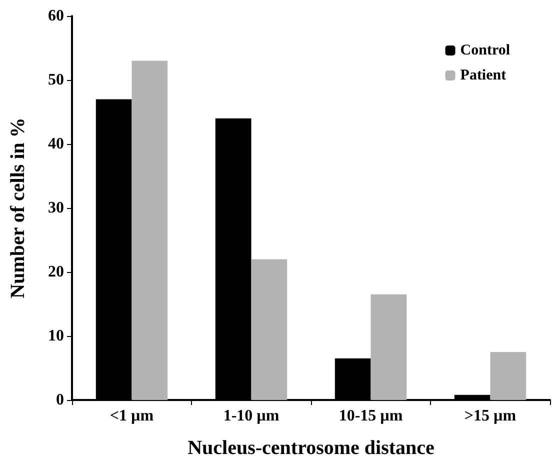 The image size is (555, 463). Describe the element at coordinates (485, 50) in the screenshot. I see `legend-label: Control` at that location.